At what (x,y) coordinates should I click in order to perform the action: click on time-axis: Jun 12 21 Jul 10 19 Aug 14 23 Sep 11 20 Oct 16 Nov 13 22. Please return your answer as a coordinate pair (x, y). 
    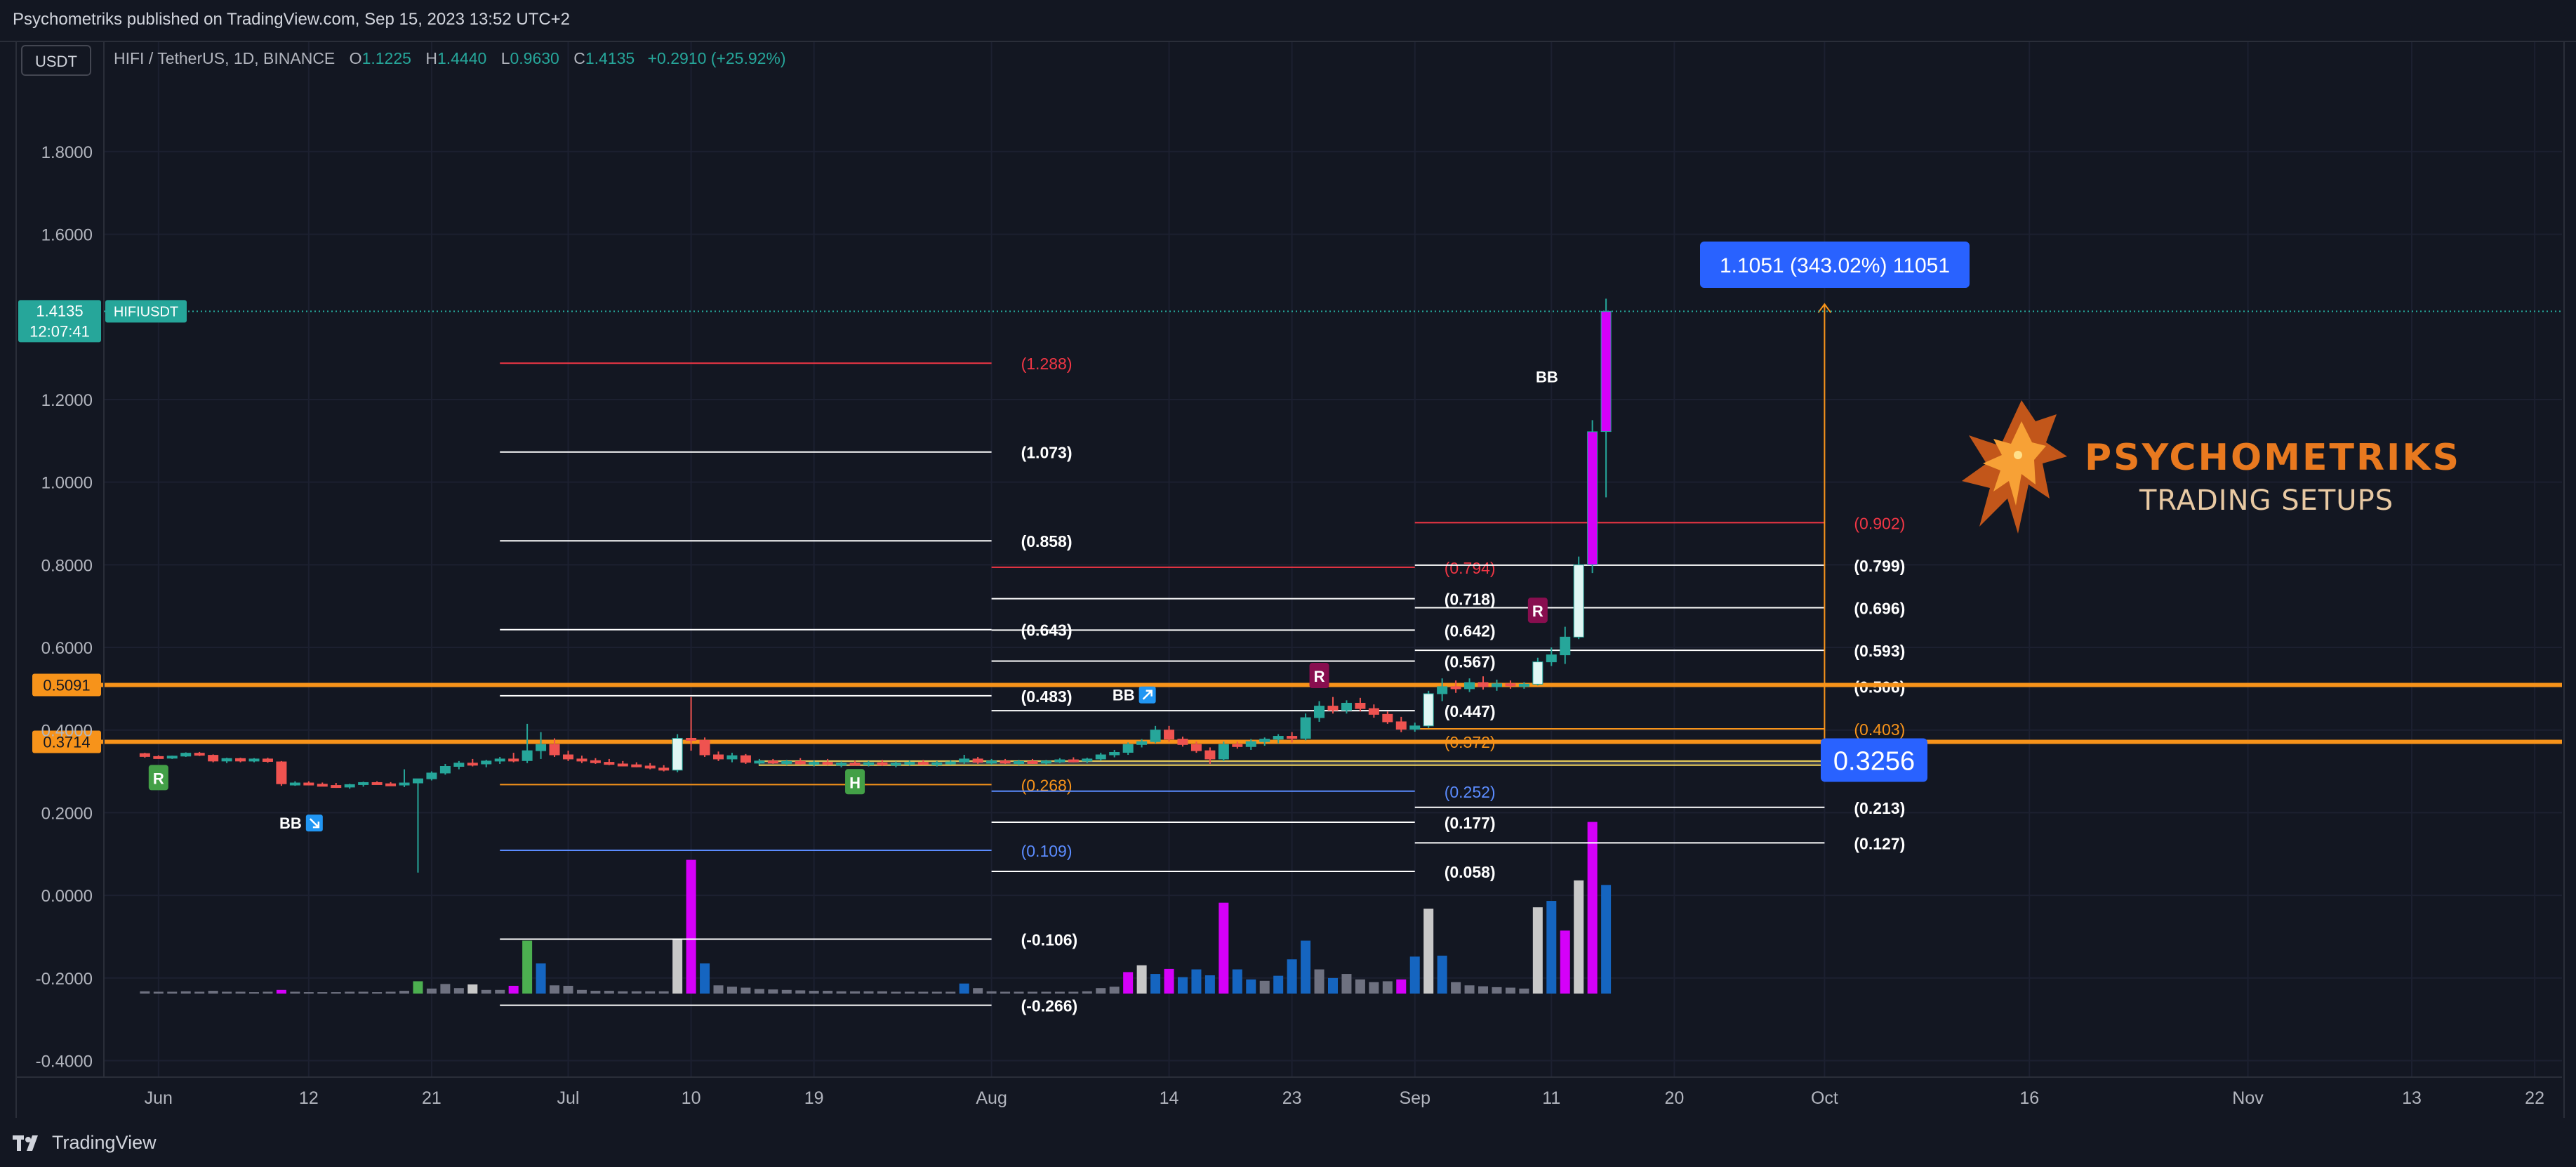
    Looking at the image, I should click on (1289, 1092).